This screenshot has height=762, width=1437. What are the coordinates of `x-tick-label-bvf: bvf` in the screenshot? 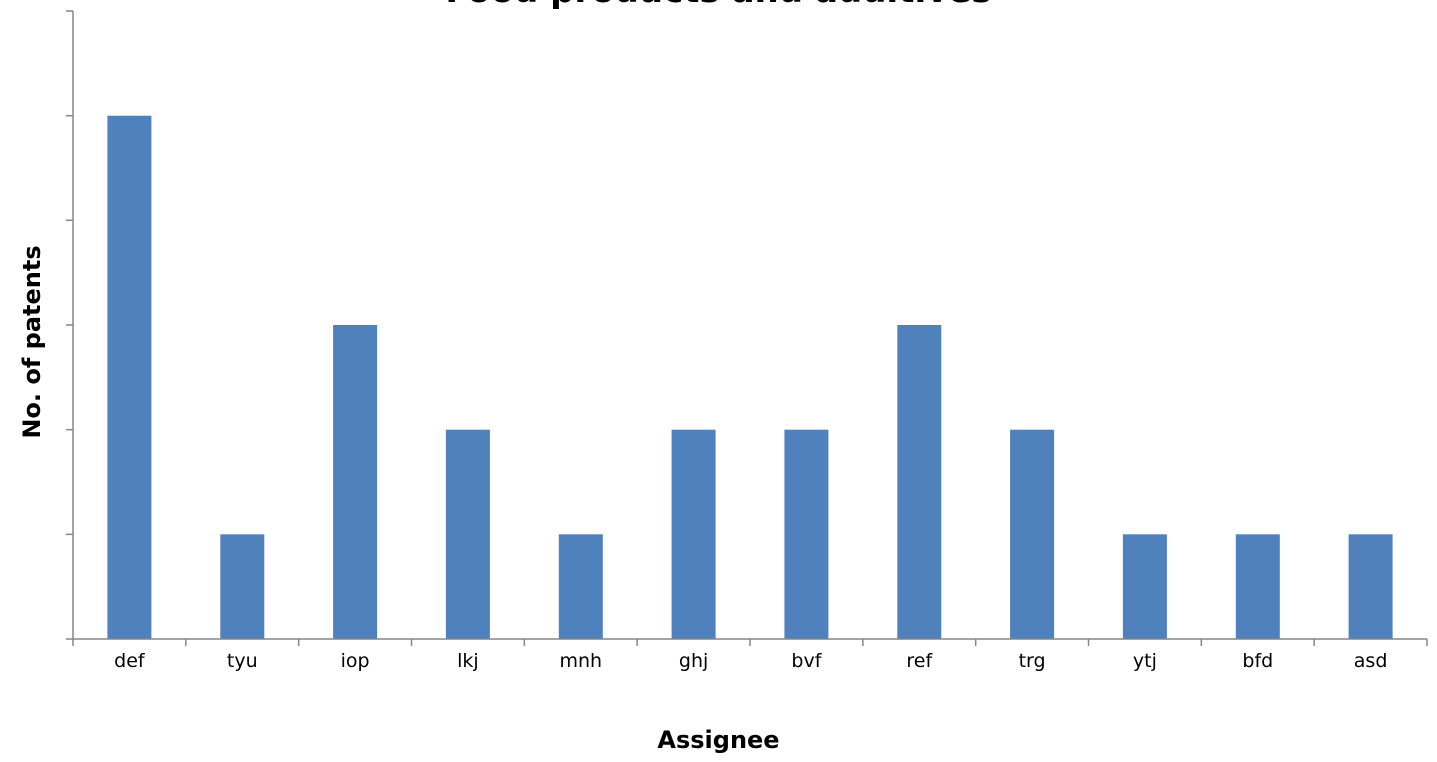 It's located at (806, 661).